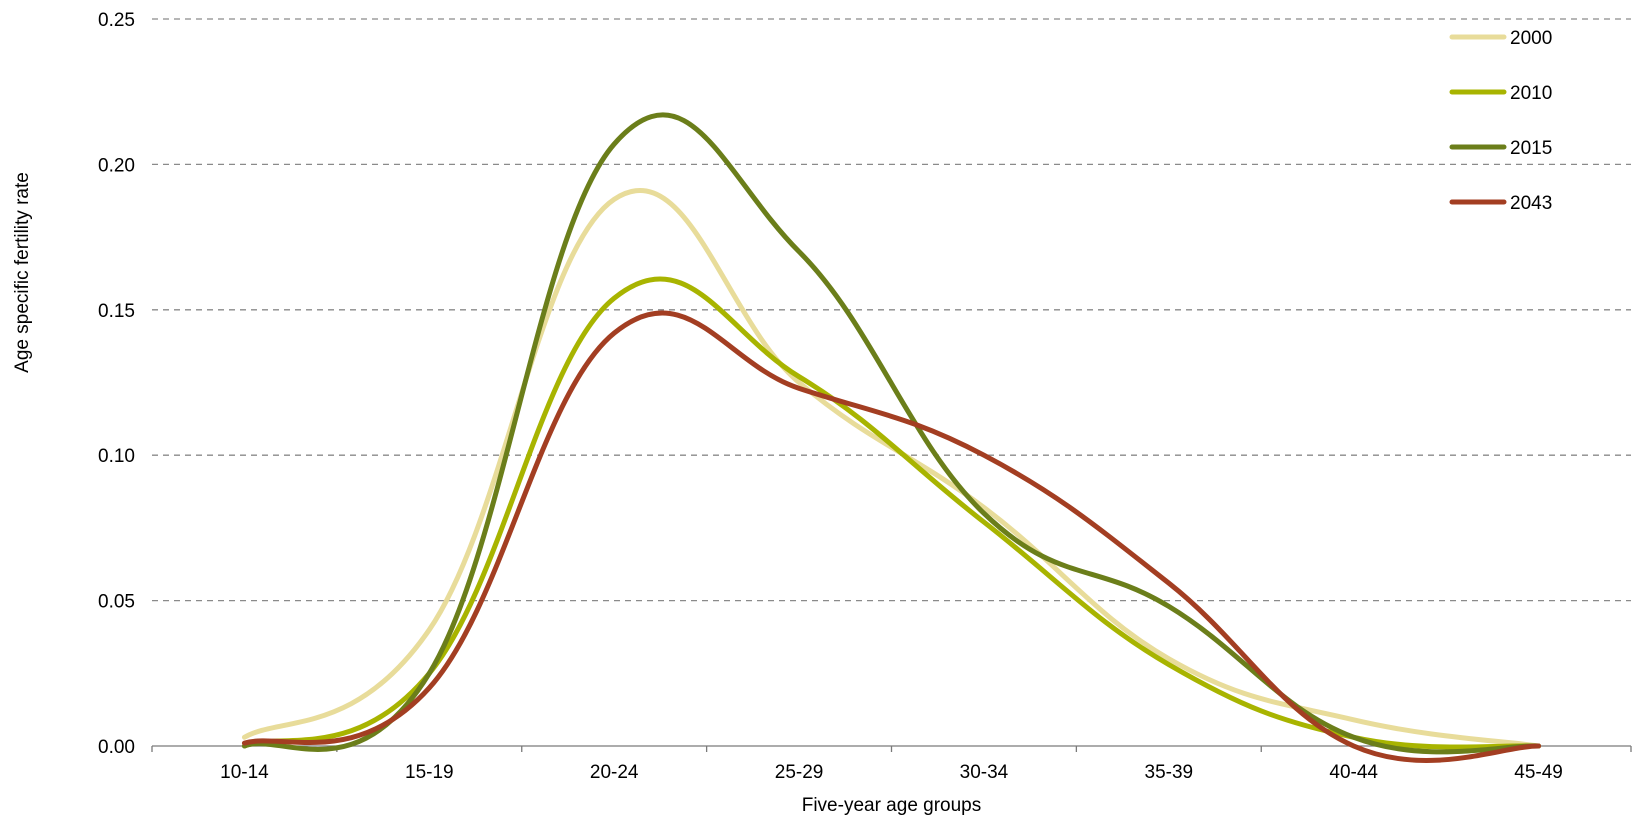 The height and width of the screenshot is (816, 1637). I want to click on legend: 2000 2010 2015 2043, so click(1500, 121).